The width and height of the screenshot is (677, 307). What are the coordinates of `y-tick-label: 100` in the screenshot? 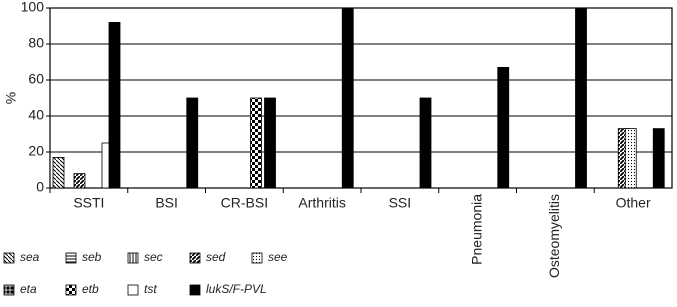 It's located at (33, 7).